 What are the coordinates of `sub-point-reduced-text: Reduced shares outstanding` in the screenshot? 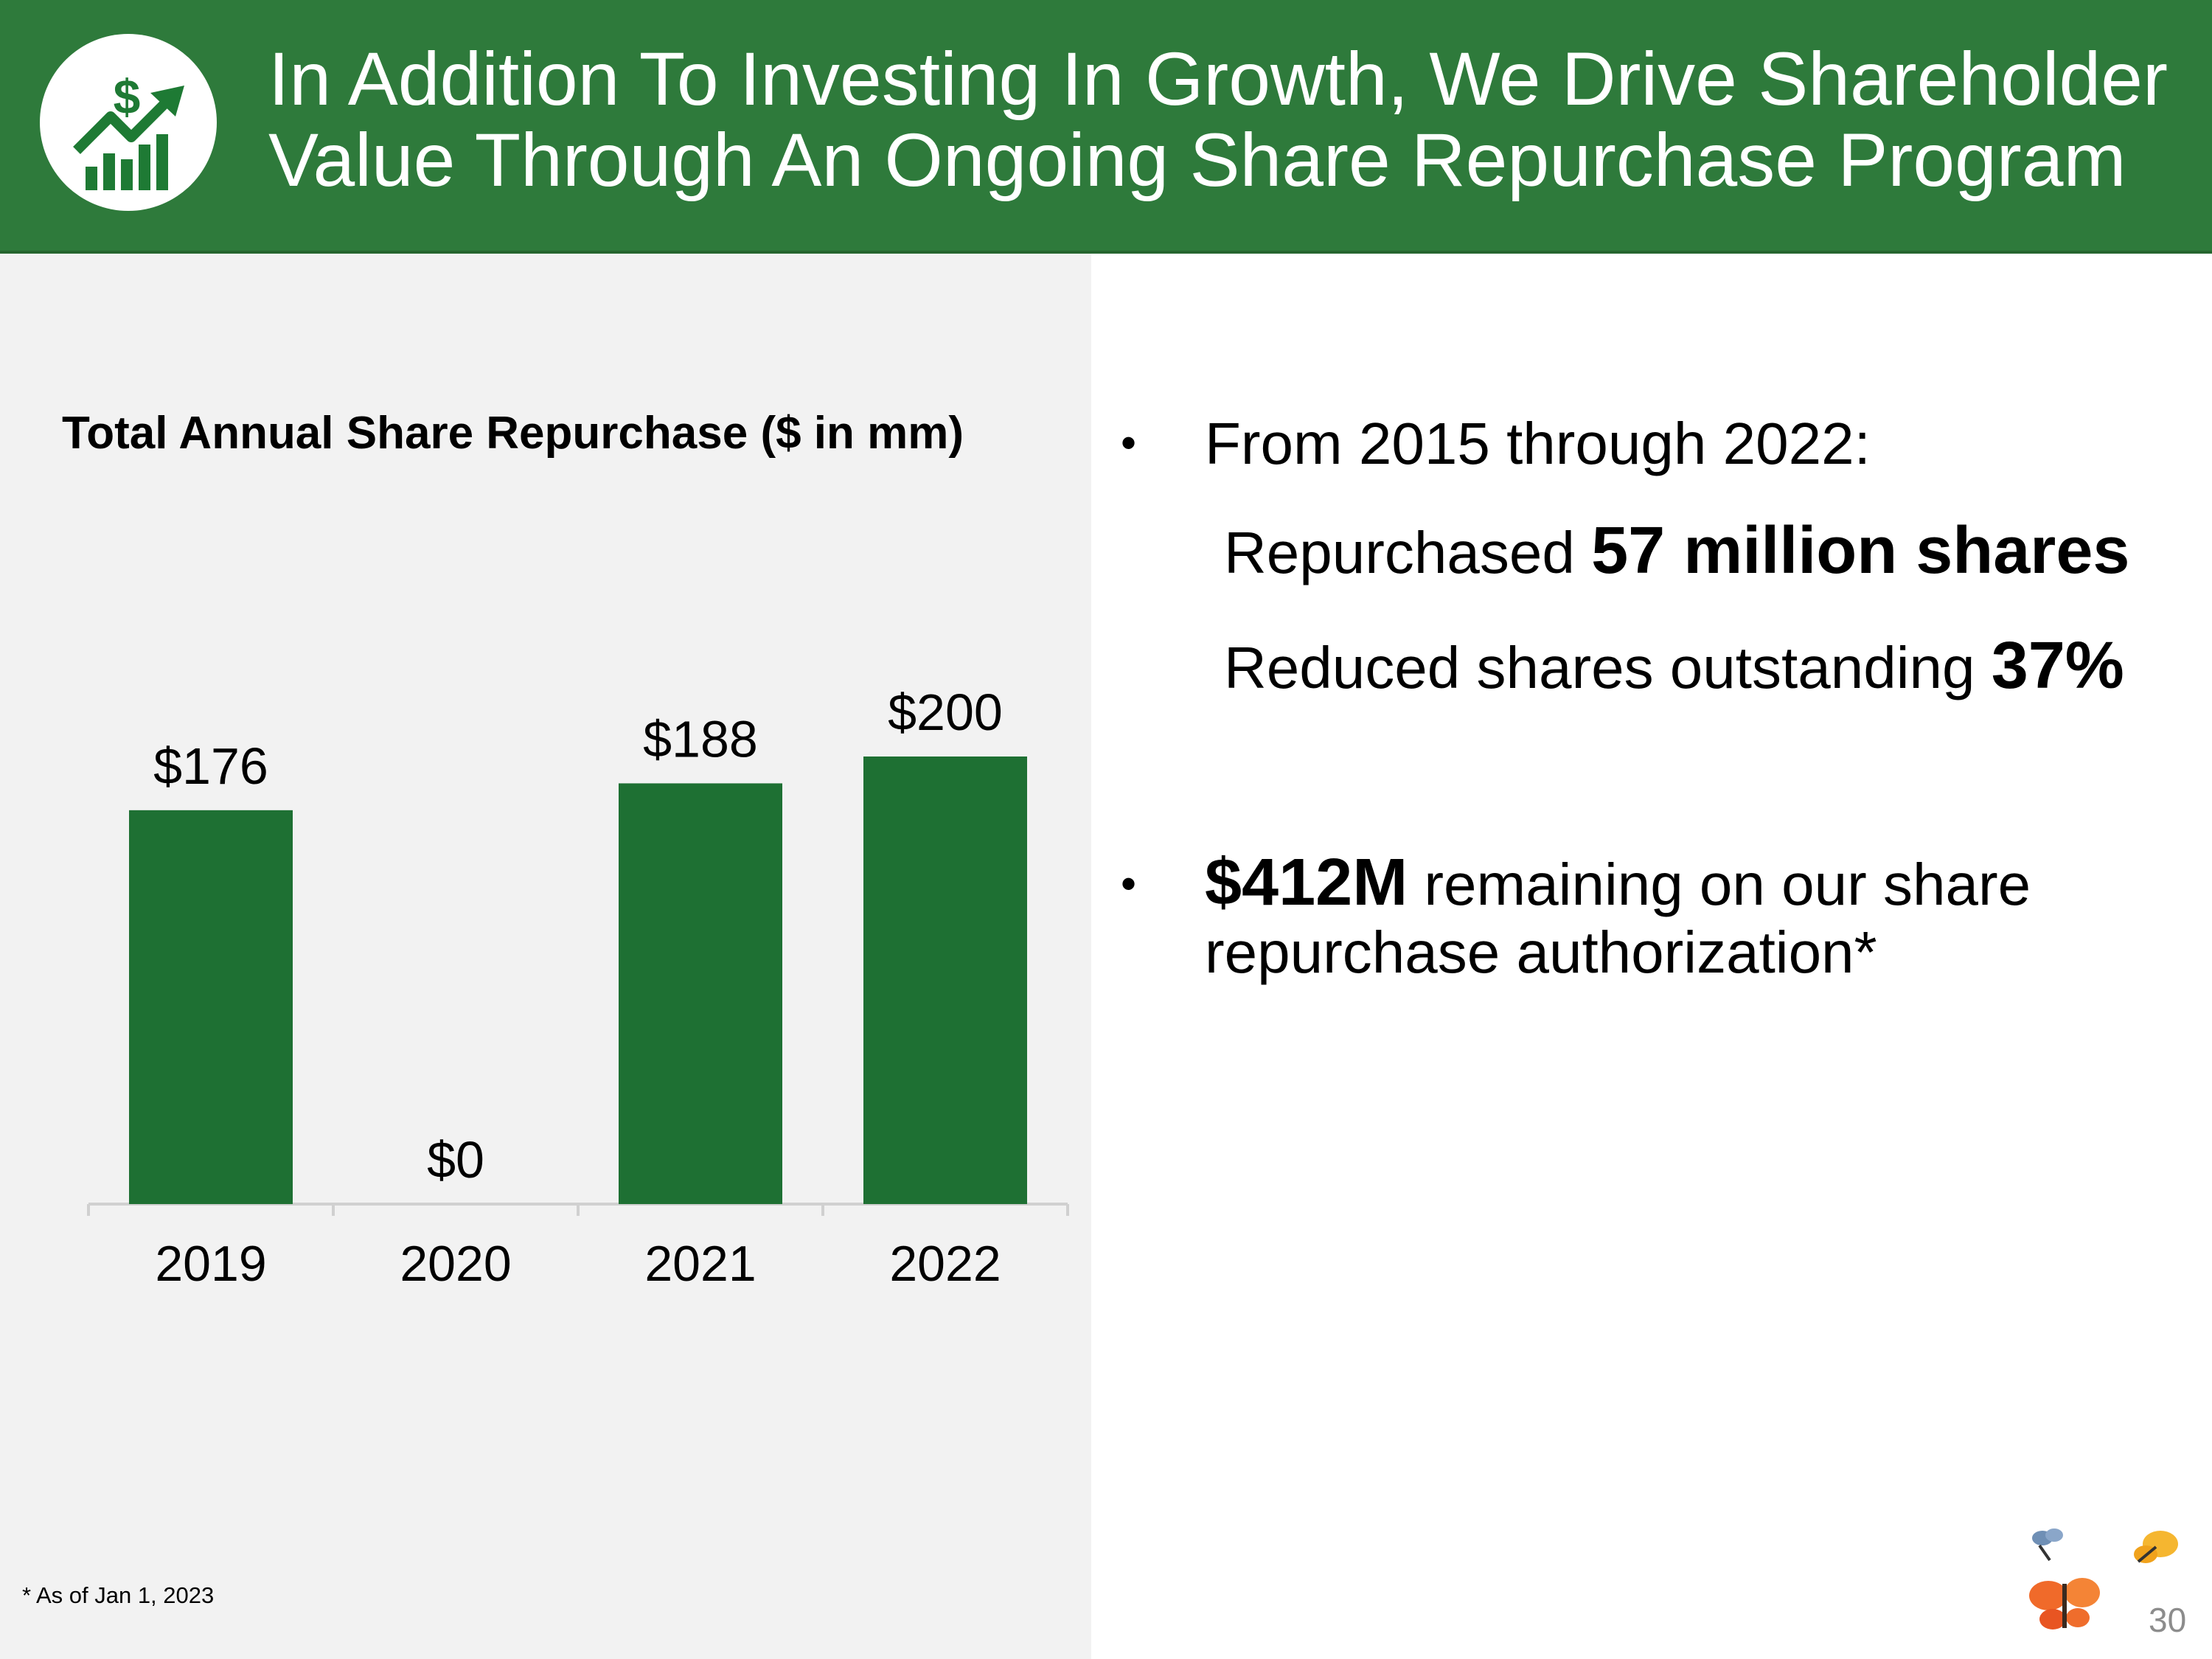 It's located at (1608, 667).